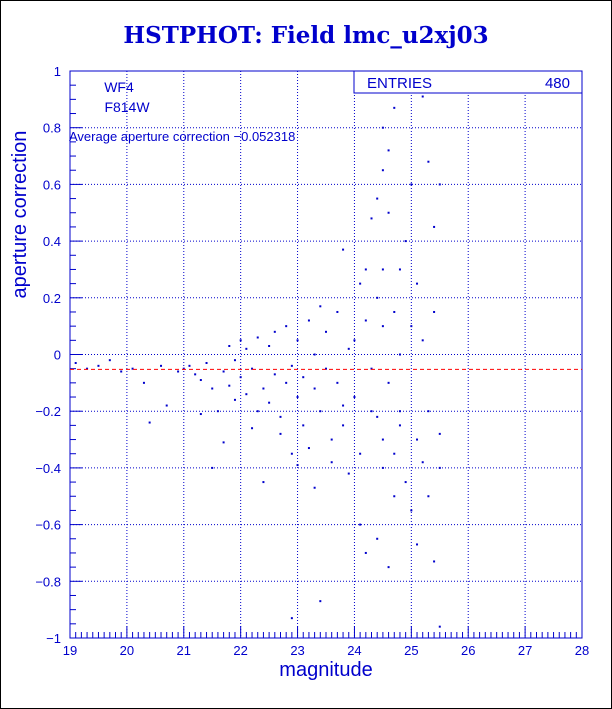 The height and width of the screenshot is (709, 612). What do you see at coordinates (557, 83) in the screenshot?
I see `stats-value: 480` at bounding box center [557, 83].